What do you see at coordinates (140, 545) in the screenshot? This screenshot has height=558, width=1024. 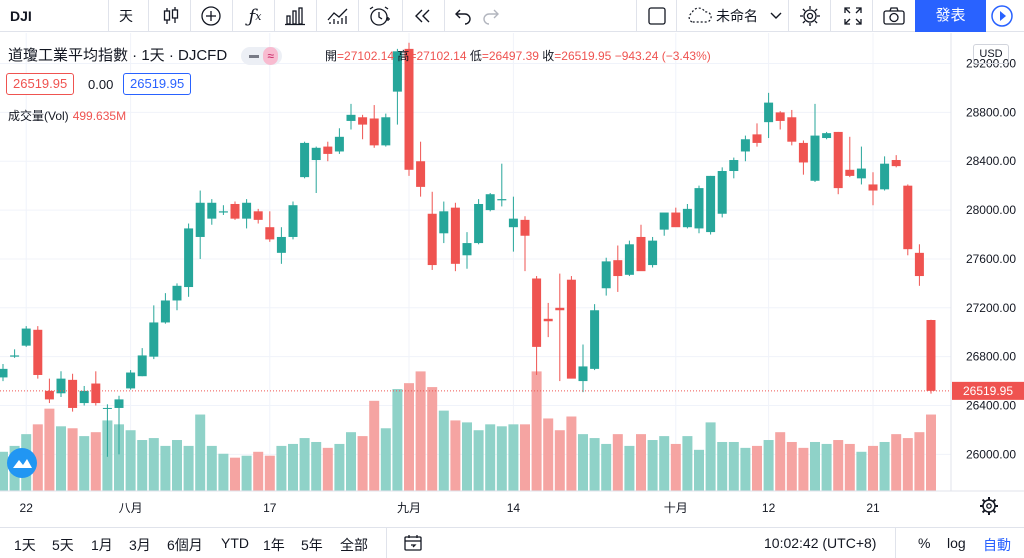 I see `range-3m: 3月` at bounding box center [140, 545].